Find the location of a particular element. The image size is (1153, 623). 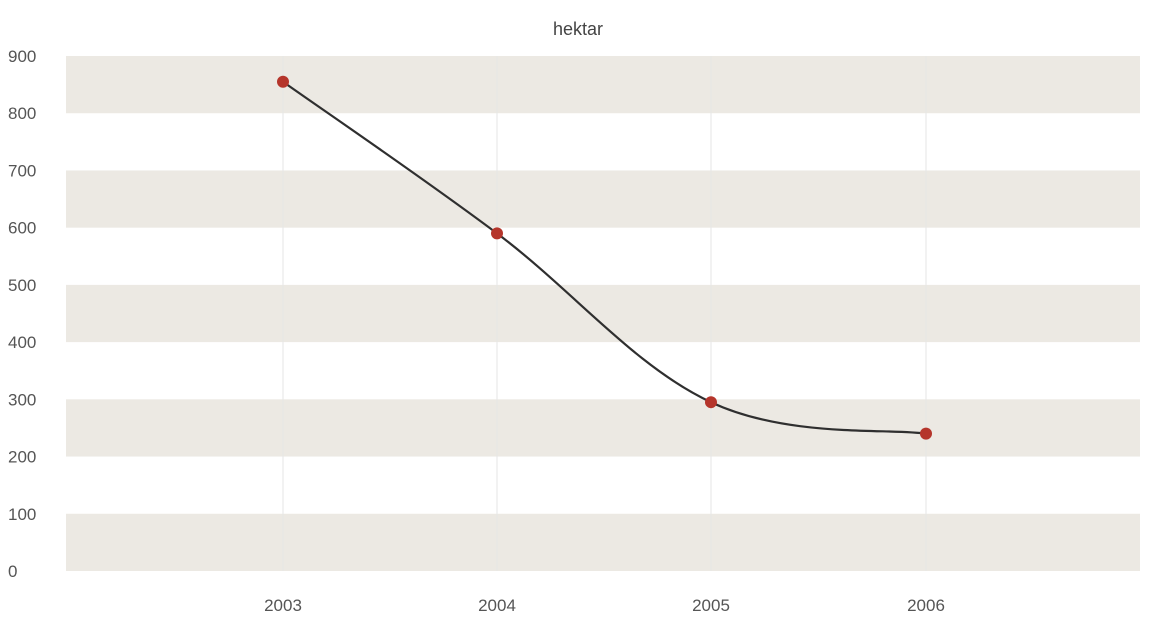

y-tick-label: 600 is located at coordinates (22, 228).